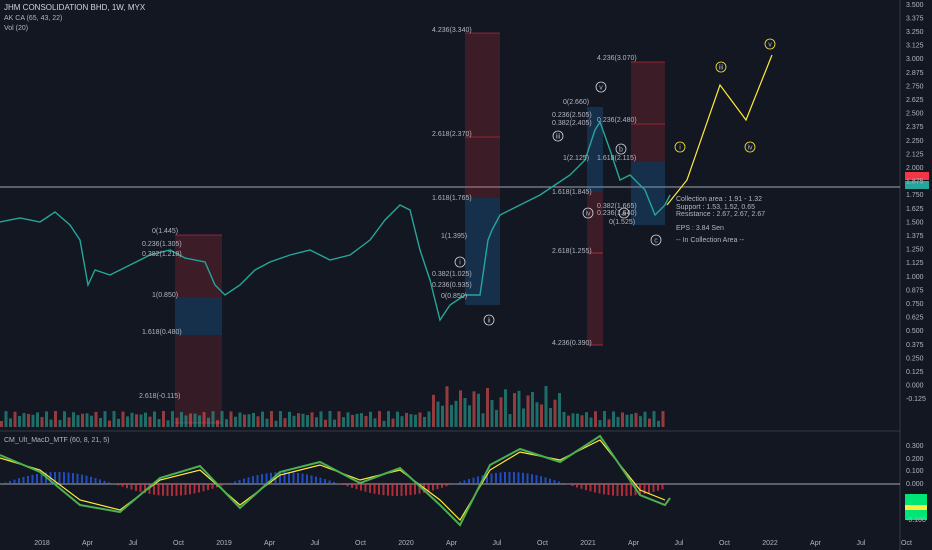 This screenshot has height=550, width=932. I want to click on fib-label: 1(1.395), so click(454, 236).